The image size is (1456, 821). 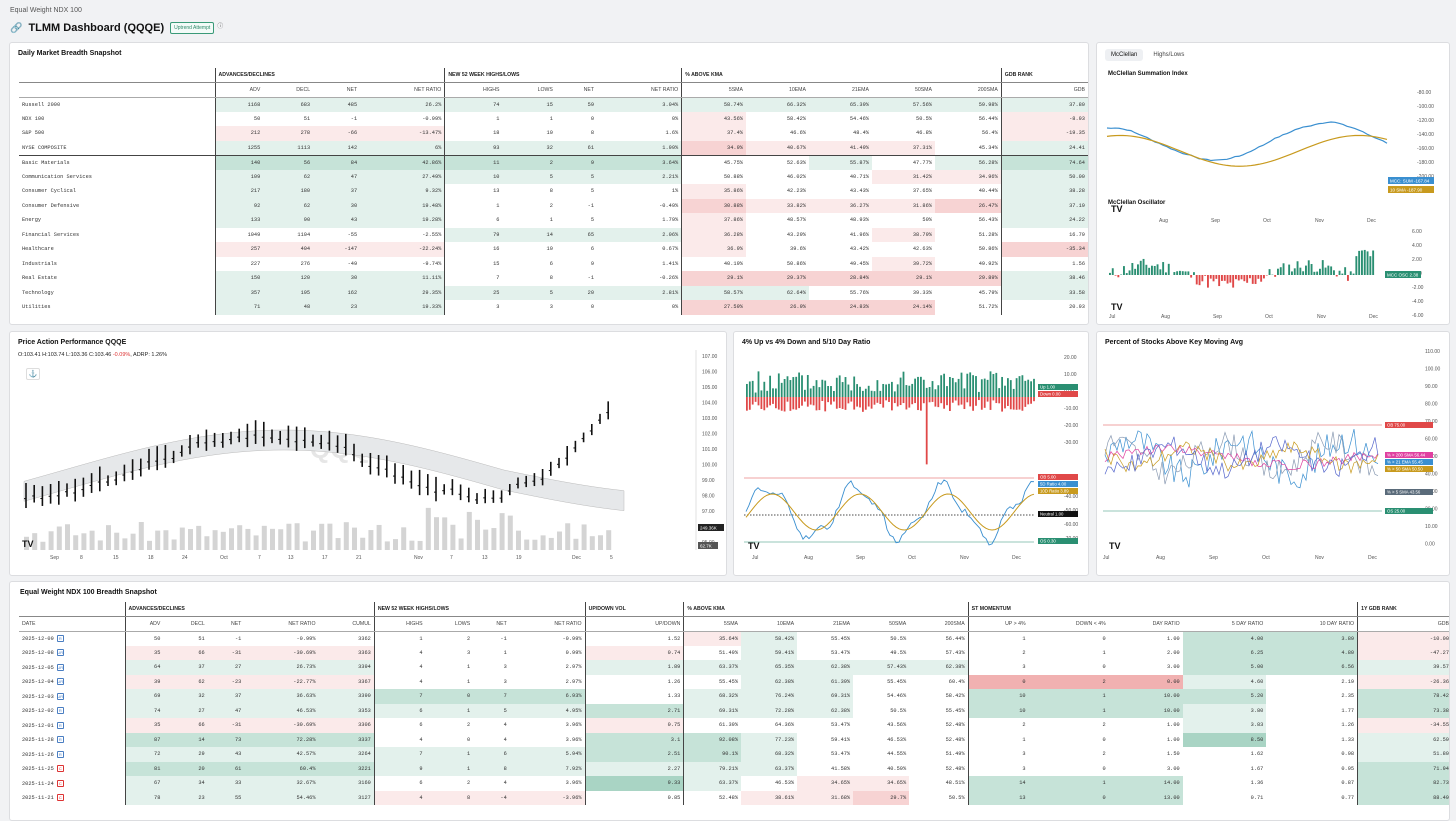 What do you see at coordinates (1146, 624) in the screenshot?
I see `col-header: DAY RATIO` at bounding box center [1146, 624].